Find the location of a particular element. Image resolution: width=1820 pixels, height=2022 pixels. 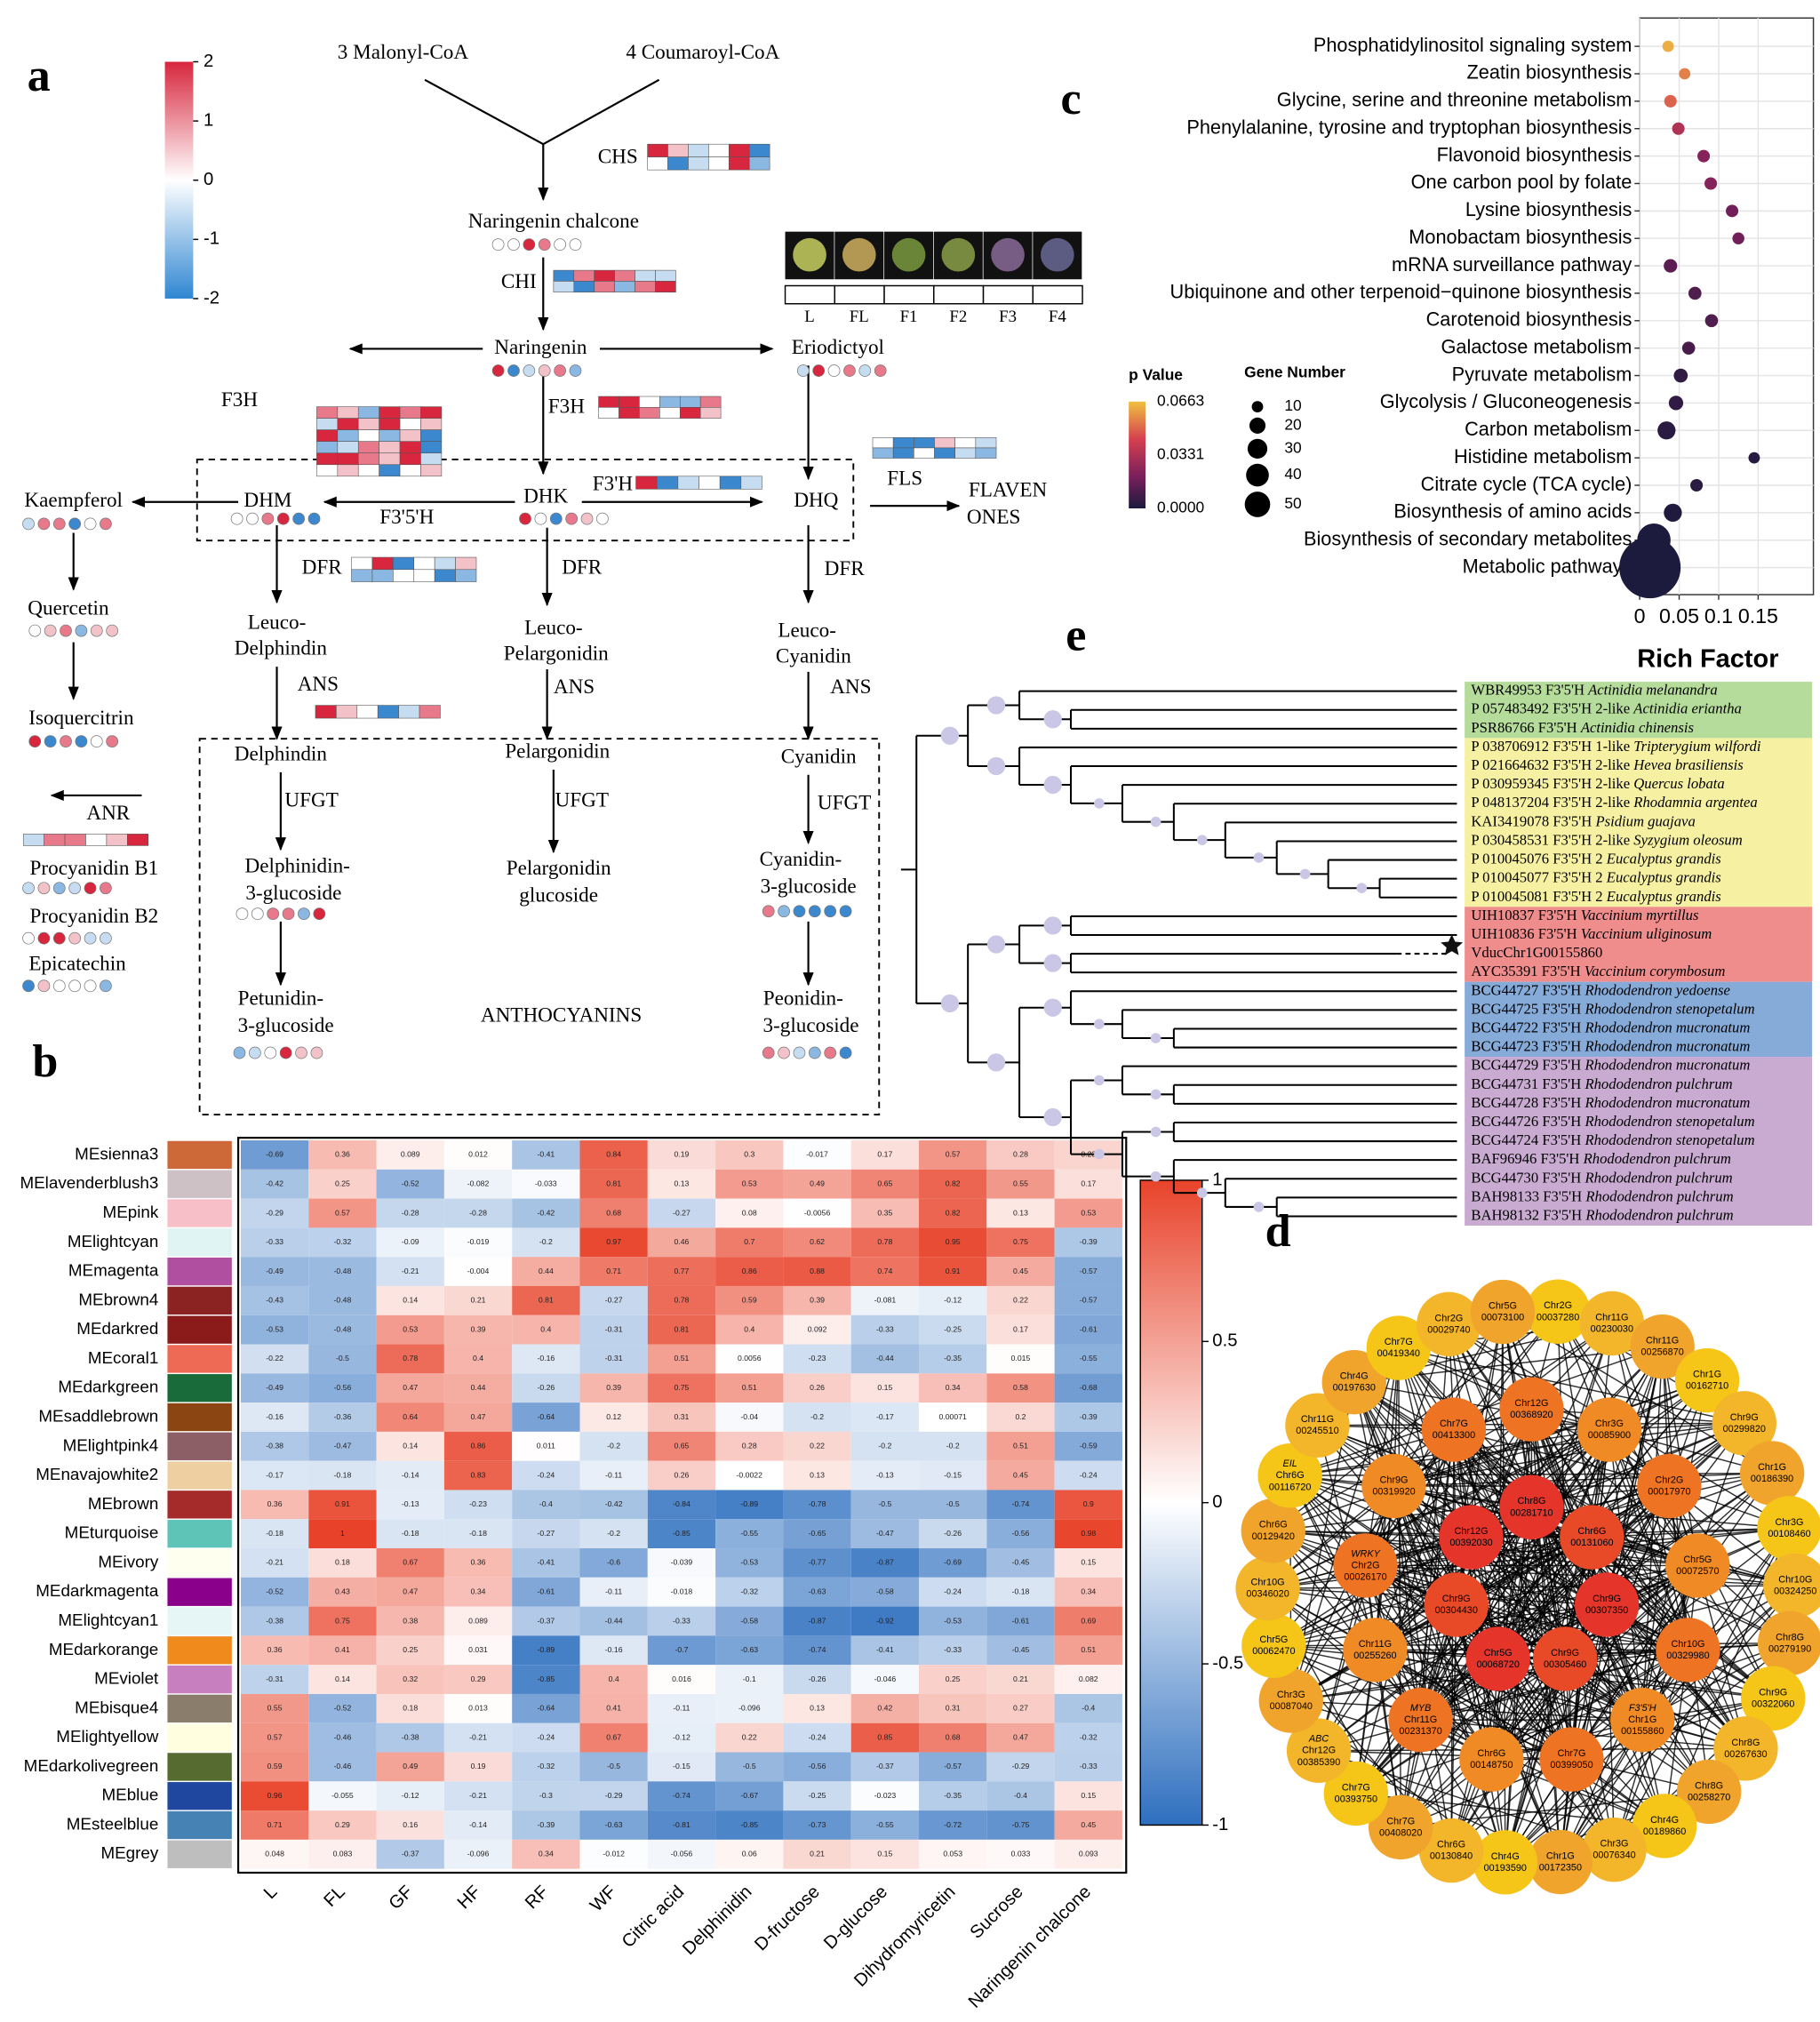

node-label-line: 00026170 is located at coordinates (1365, 1576).